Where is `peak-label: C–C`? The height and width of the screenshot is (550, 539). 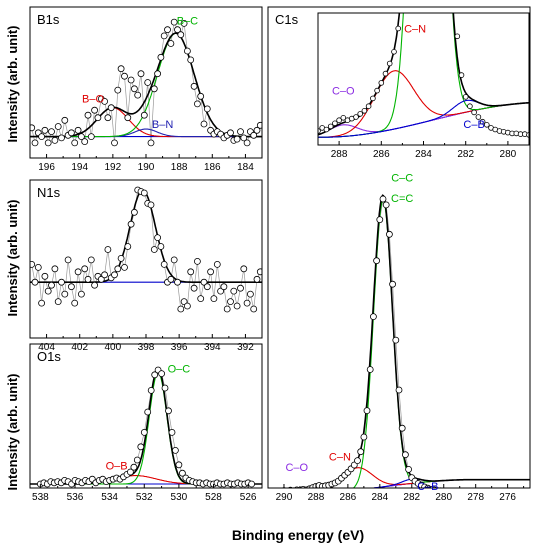 peak-label: C–C is located at coordinates (402, 178).